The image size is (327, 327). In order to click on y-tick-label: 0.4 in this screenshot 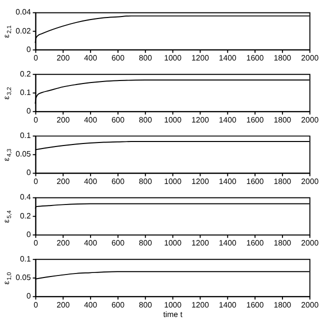, I will do `click(26, 197)`.